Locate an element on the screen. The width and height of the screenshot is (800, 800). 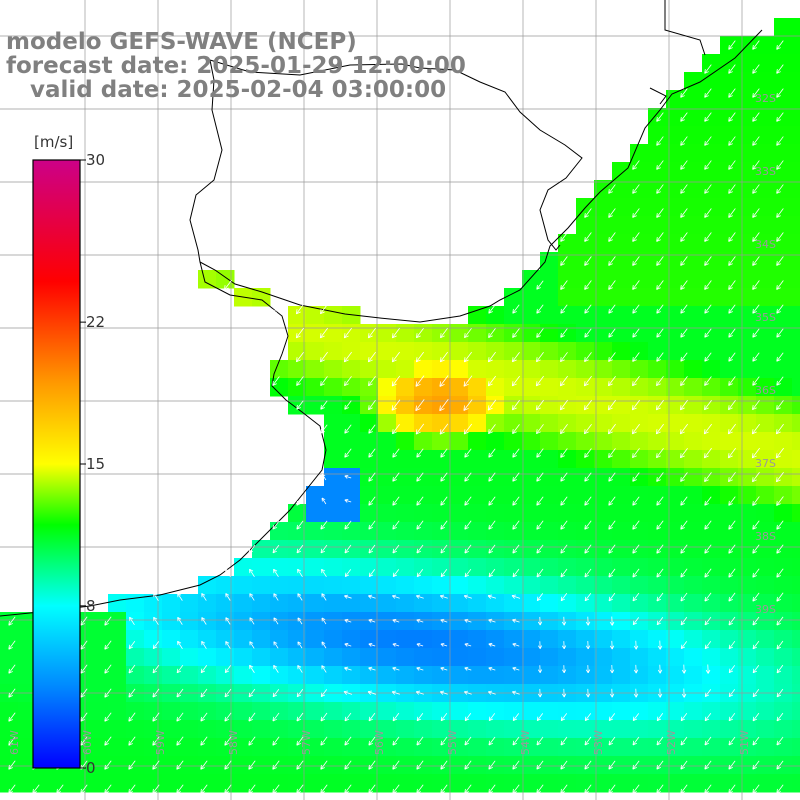
longitude-label: 59W is located at coordinates (160, 742).